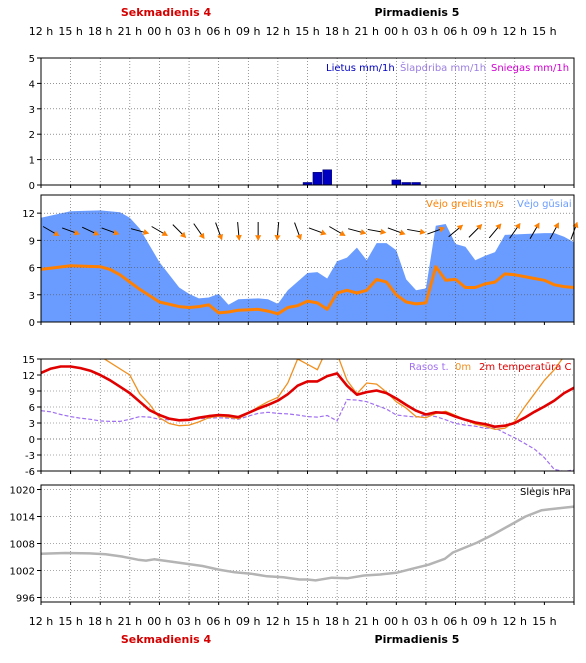  Describe the element at coordinates (307, 290) in the screenshot. I see `wind-speed-line` at that location.